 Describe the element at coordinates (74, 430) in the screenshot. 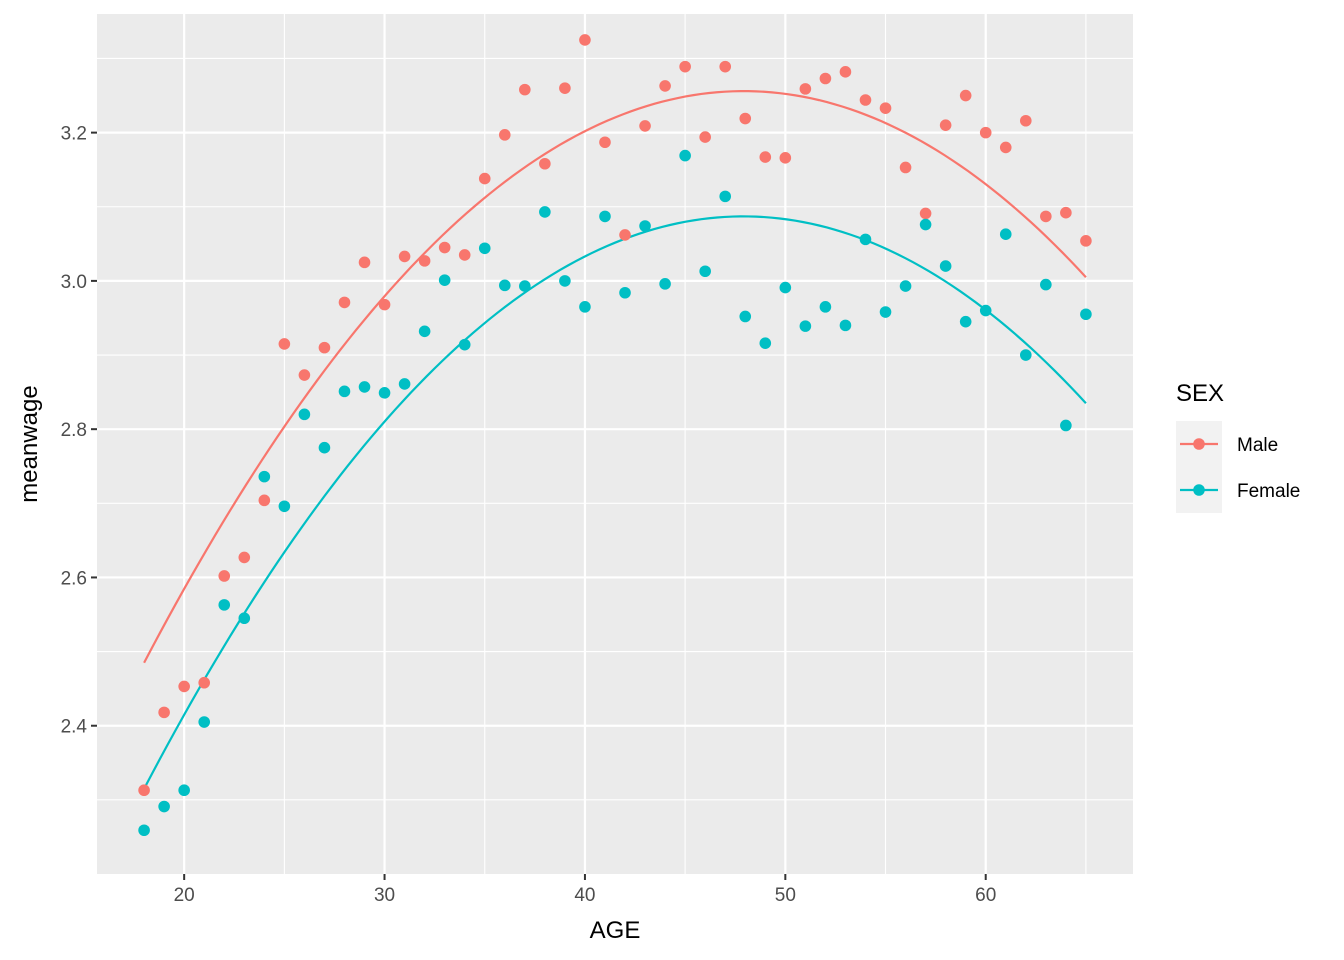

I see `y-tick-label: 2.8` at that location.